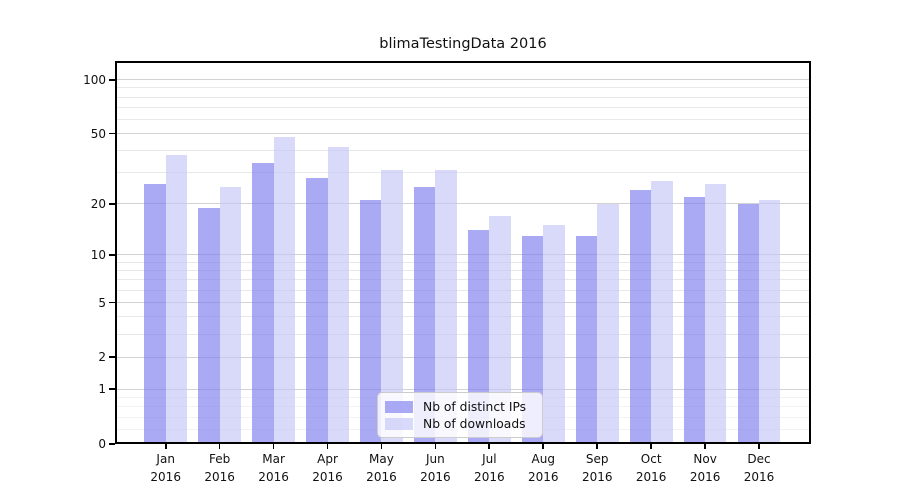  I want to click on bar-mar-s1, so click(284, 290).